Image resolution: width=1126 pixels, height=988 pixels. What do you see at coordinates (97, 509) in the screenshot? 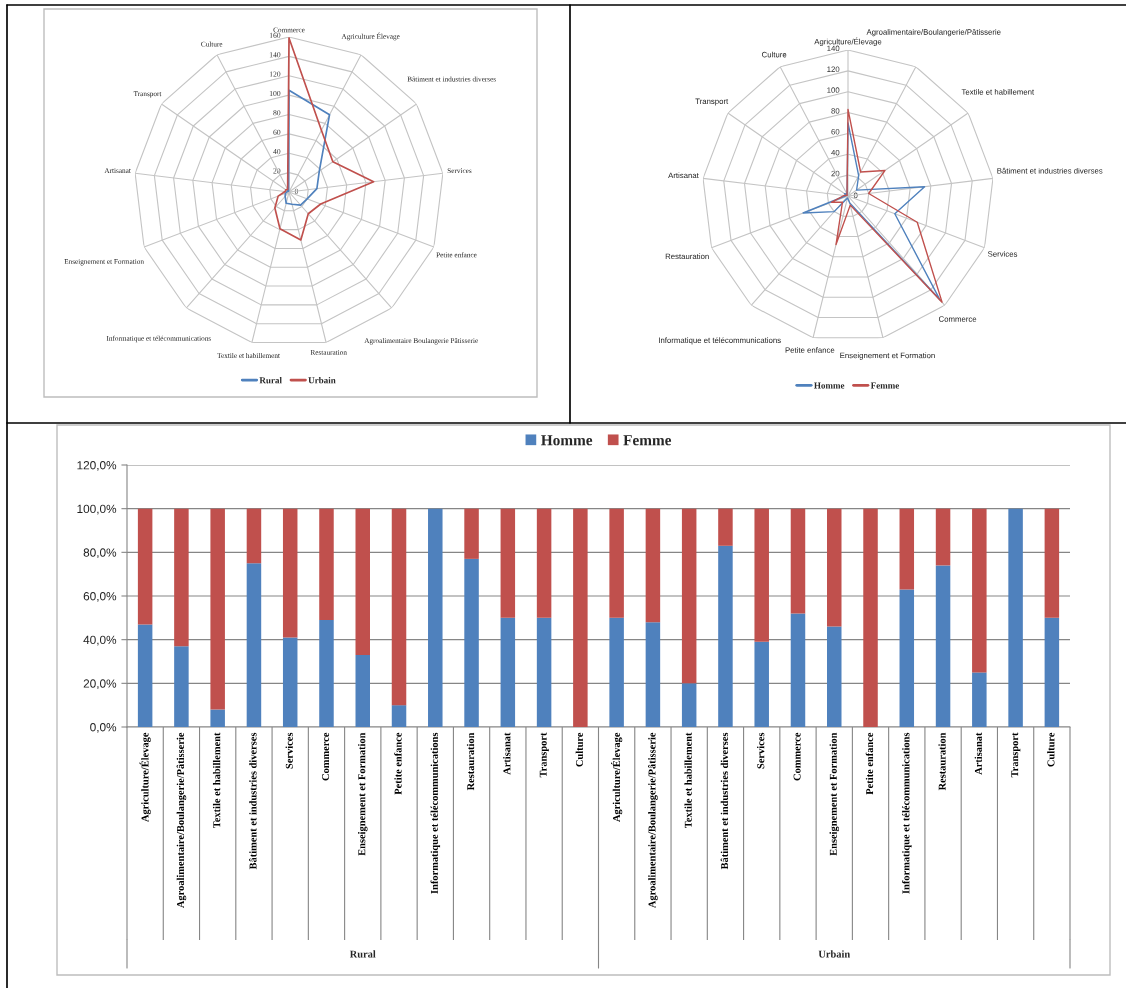
I see `y-tick-label: 100,0%` at bounding box center [97, 509].